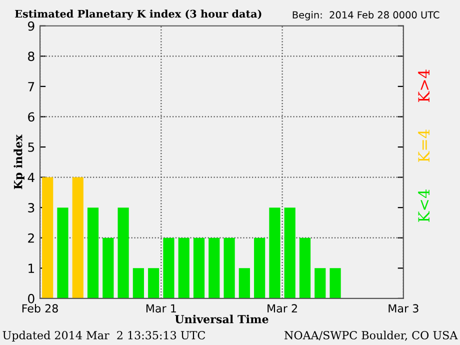  What do you see at coordinates (31, 299) in the screenshot?
I see `y-tick-label: 0` at bounding box center [31, 299].